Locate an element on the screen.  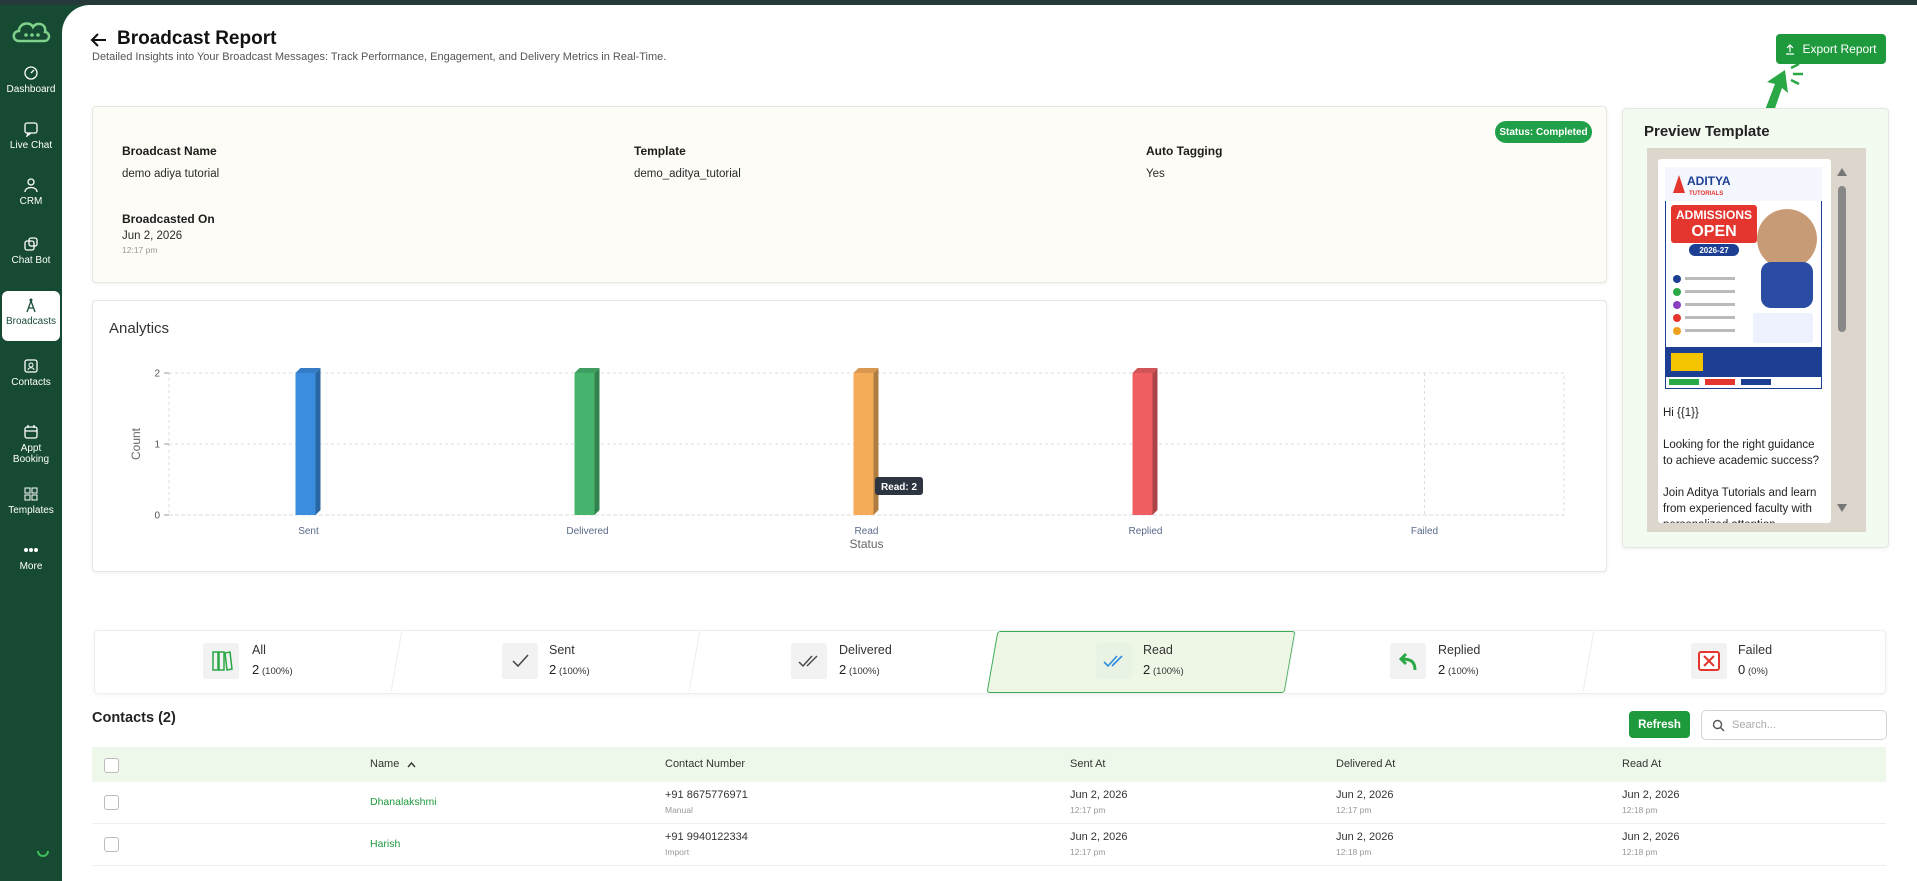
export-label: Export Report is located at coordinates (1839, 49).